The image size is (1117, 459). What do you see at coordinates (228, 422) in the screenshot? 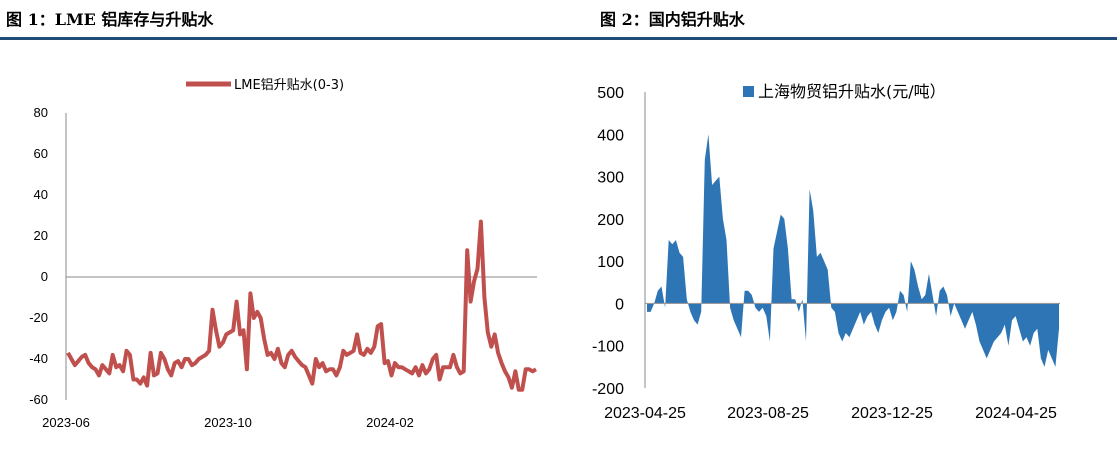
I see `chart1-x-tick-label: 2023-10` at bounding box center [228, 422].